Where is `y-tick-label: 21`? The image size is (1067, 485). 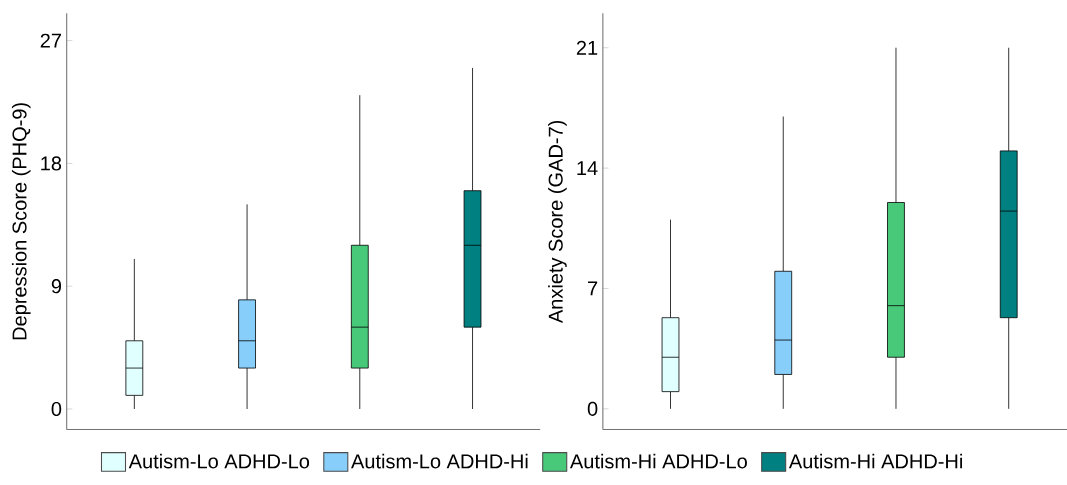 y-tick-label: 21 is located at coordinates (587, 47).